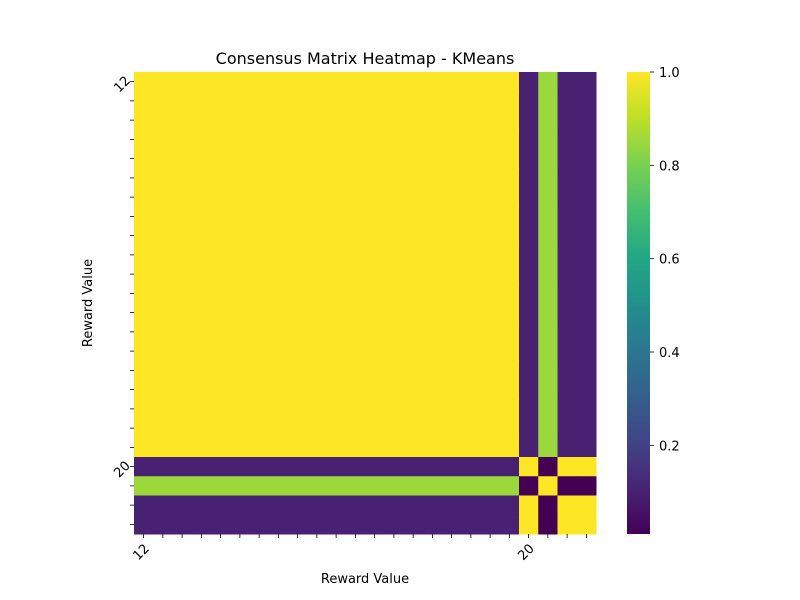  What do you see at coordinates (88, 303) in the screenshot?
I see `y-axis-label: Reward Value` at bounding box center [88, 303].